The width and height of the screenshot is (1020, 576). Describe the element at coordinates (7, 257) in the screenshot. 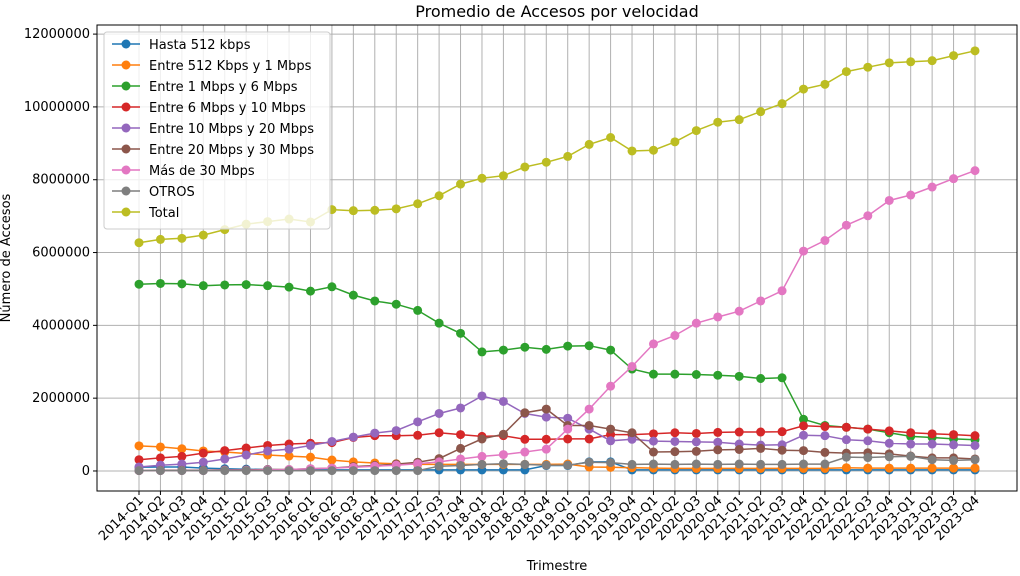

I see `y-axis-label: Número de Accesos` at that location.